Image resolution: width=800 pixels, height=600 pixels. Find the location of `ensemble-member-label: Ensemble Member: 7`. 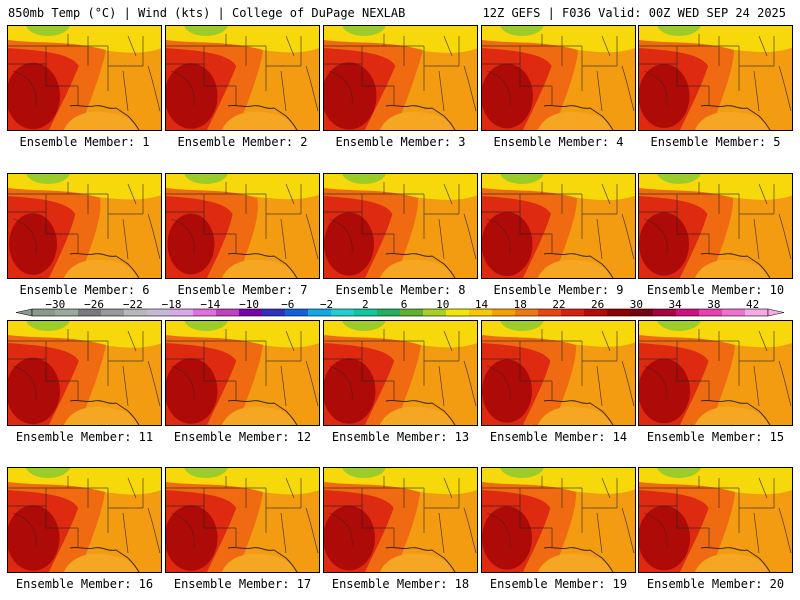

ensemble-member-label: Ensemble Member: 7 is located at coordinates (242, 290).